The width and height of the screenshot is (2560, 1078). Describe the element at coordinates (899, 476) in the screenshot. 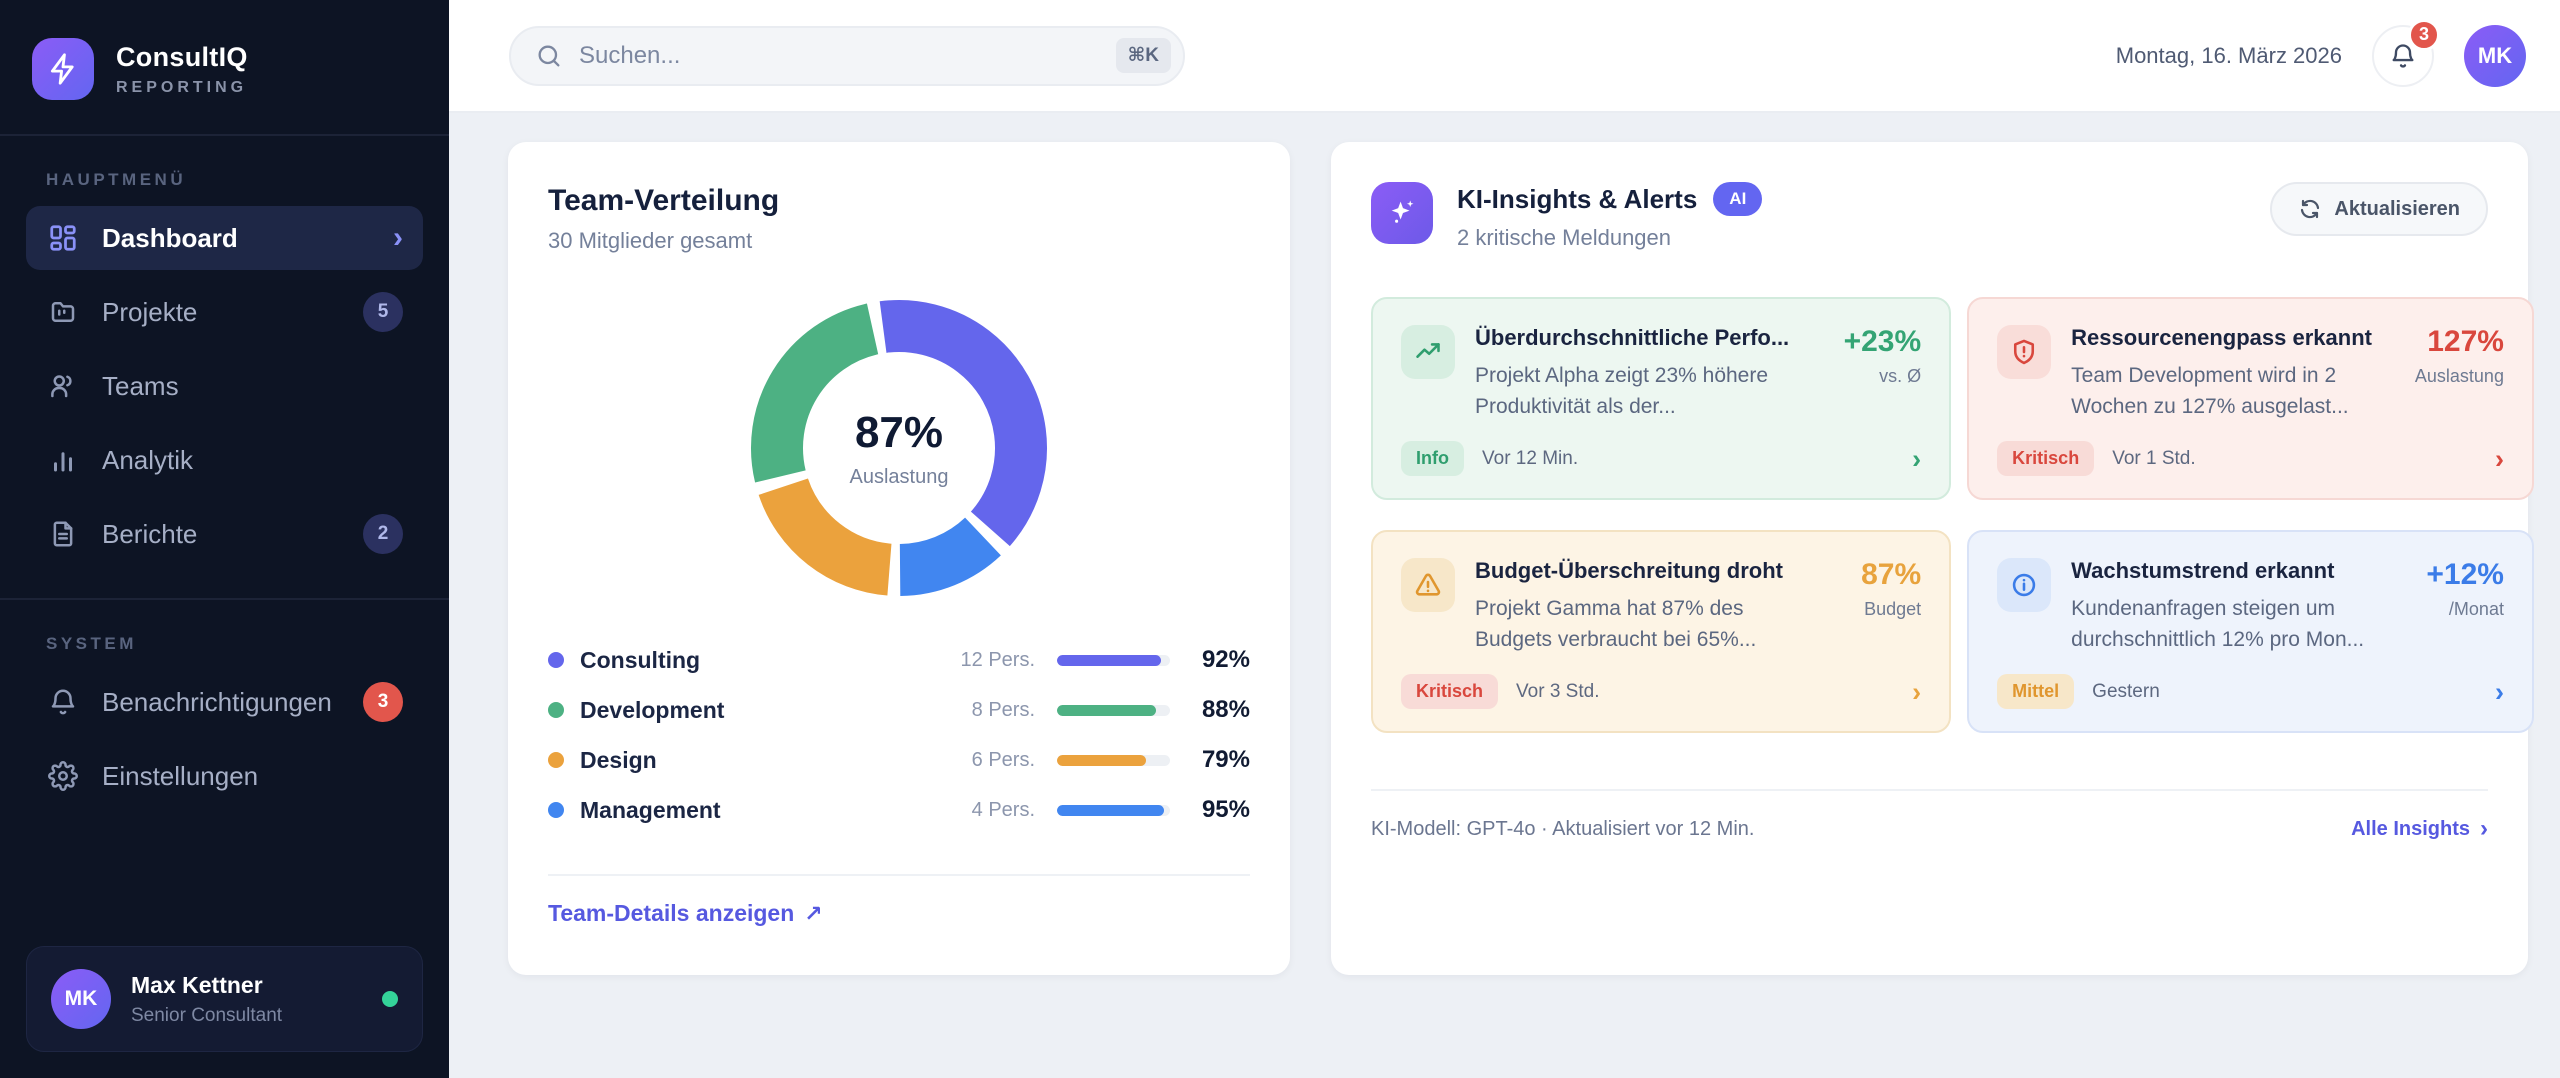

I see `donut-center-label: Auslastung` at that location.